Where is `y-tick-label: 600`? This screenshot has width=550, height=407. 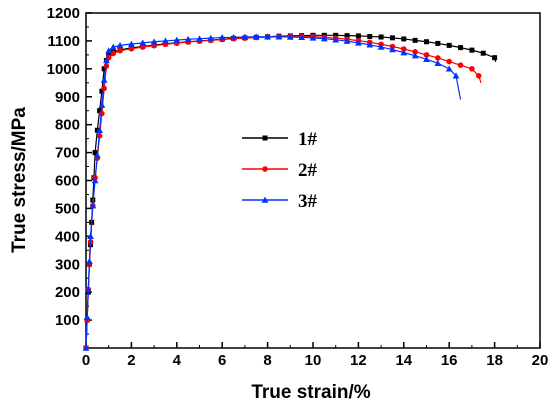
y-tick-label: 600 is located at coordinates (67, 181).